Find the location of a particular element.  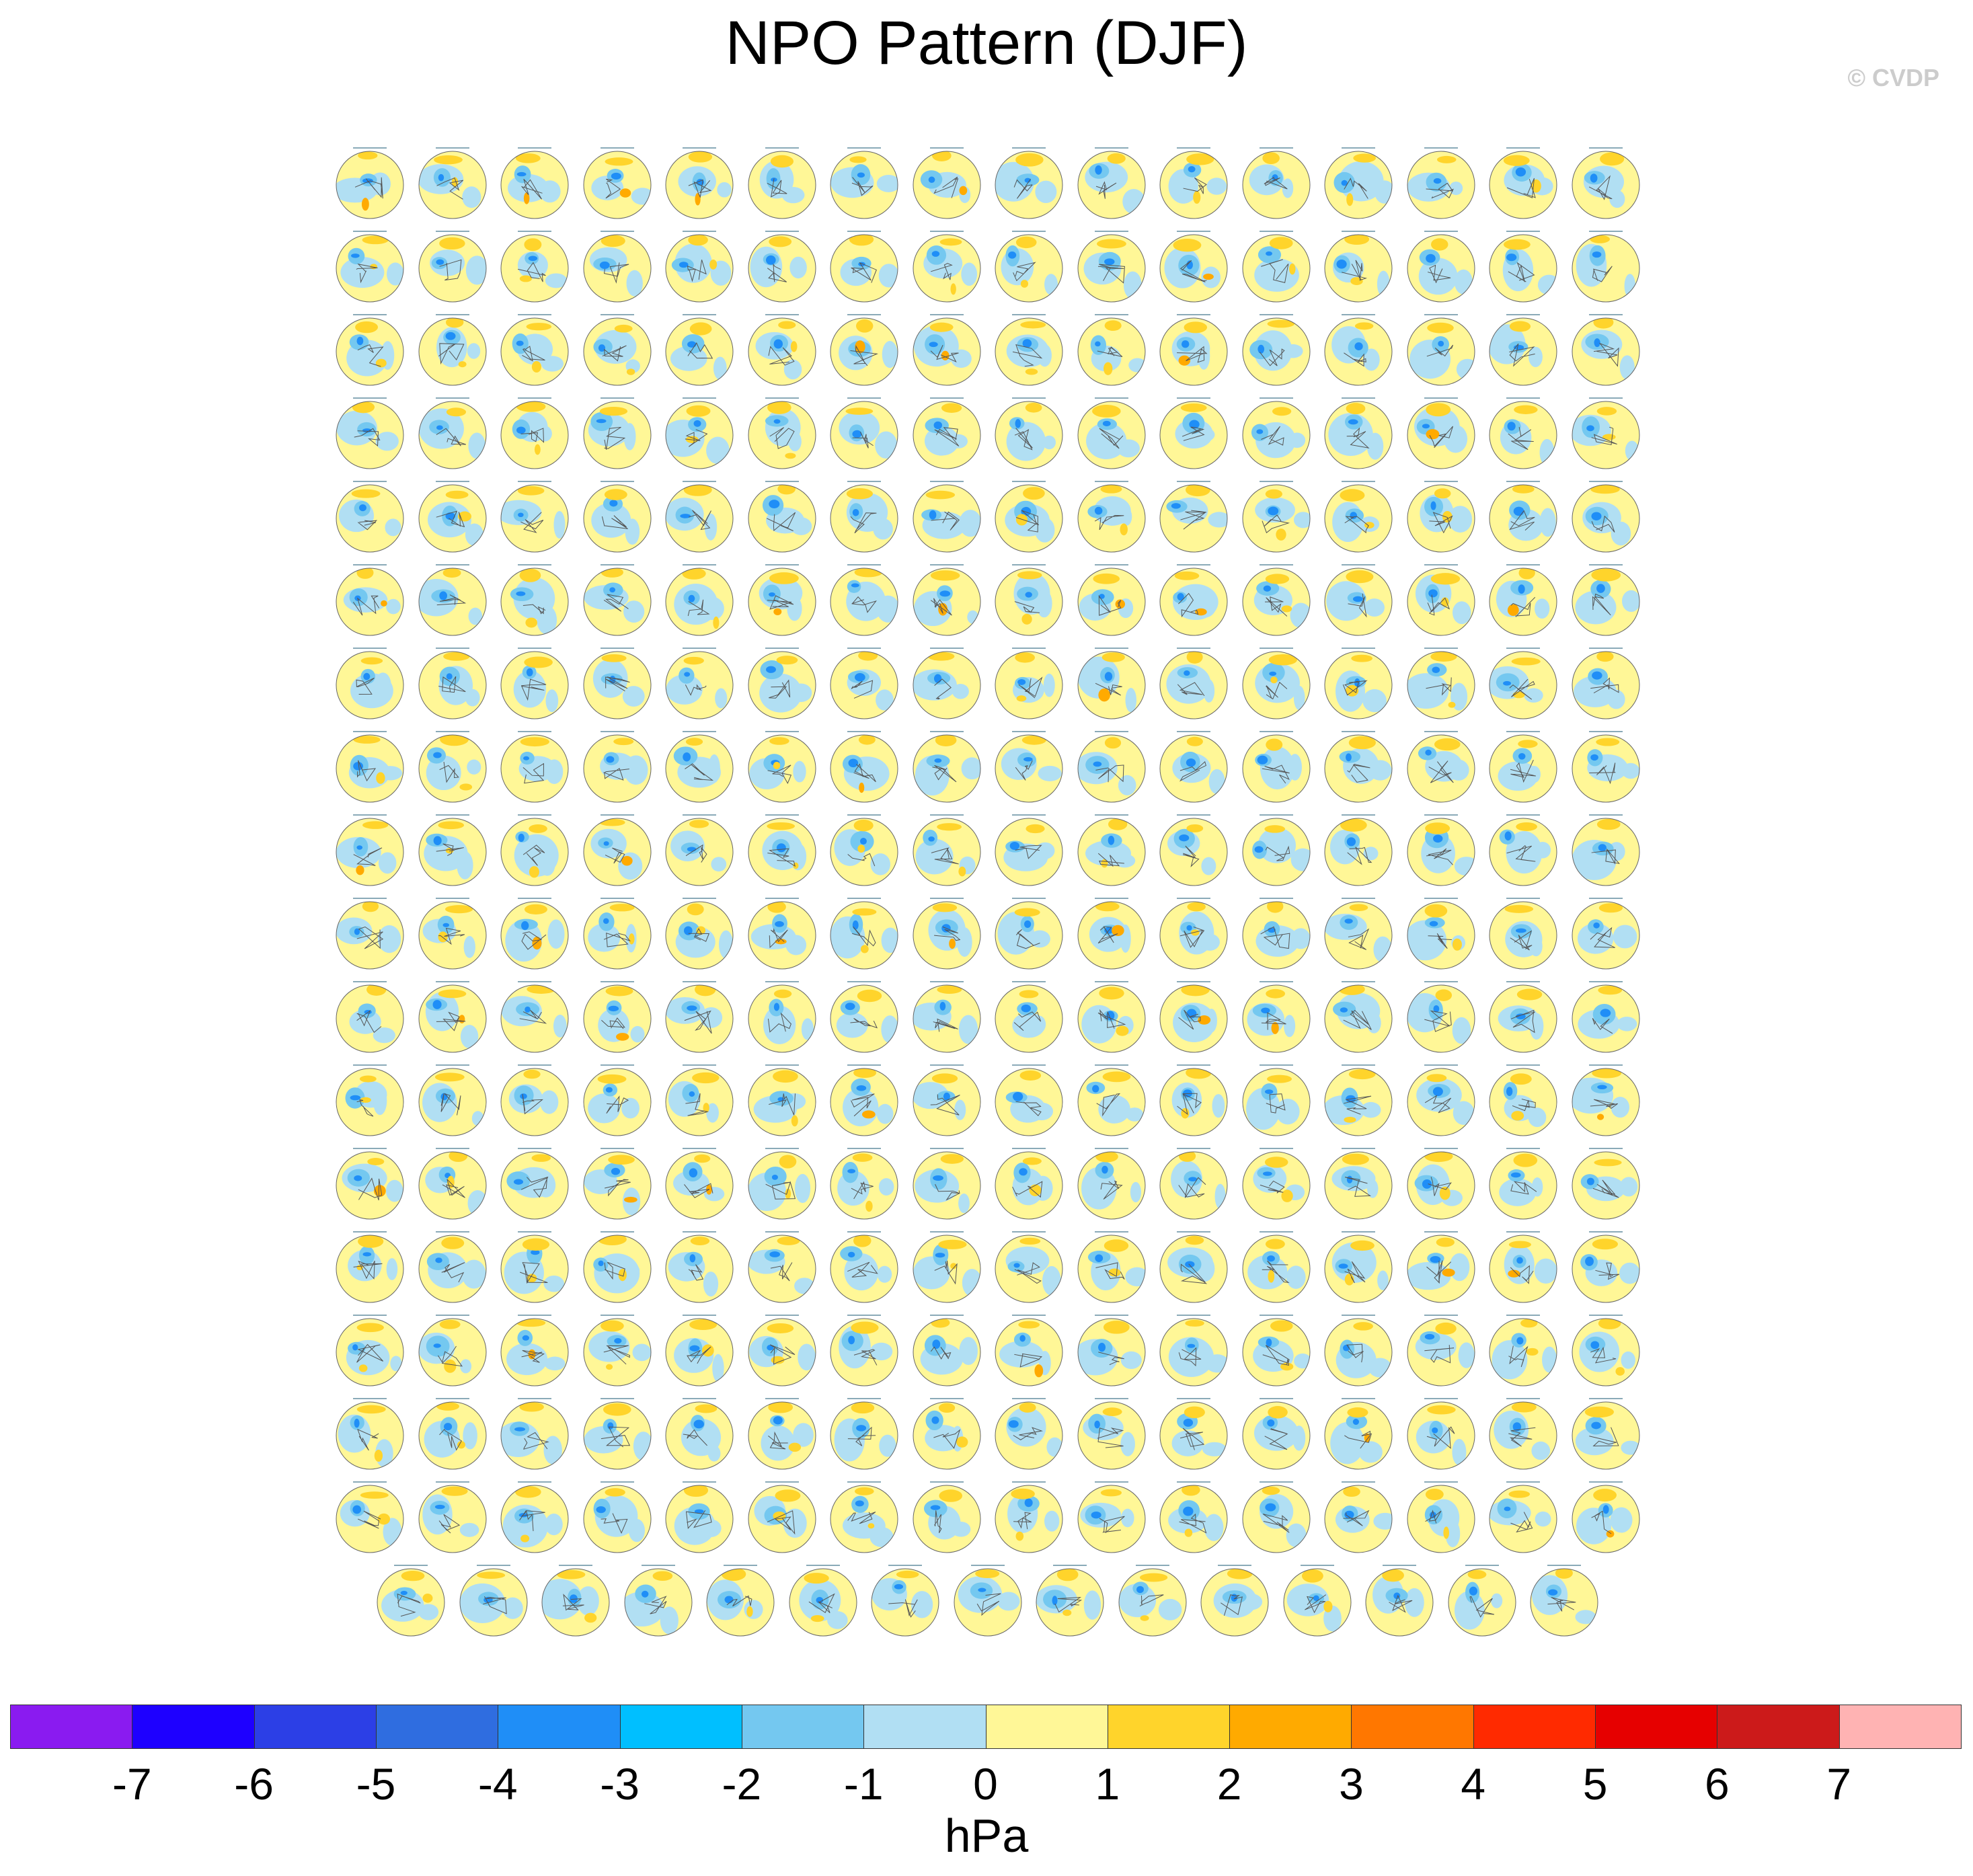

colorbar-tick-label: -3 is located at coordinates (620, 1784).